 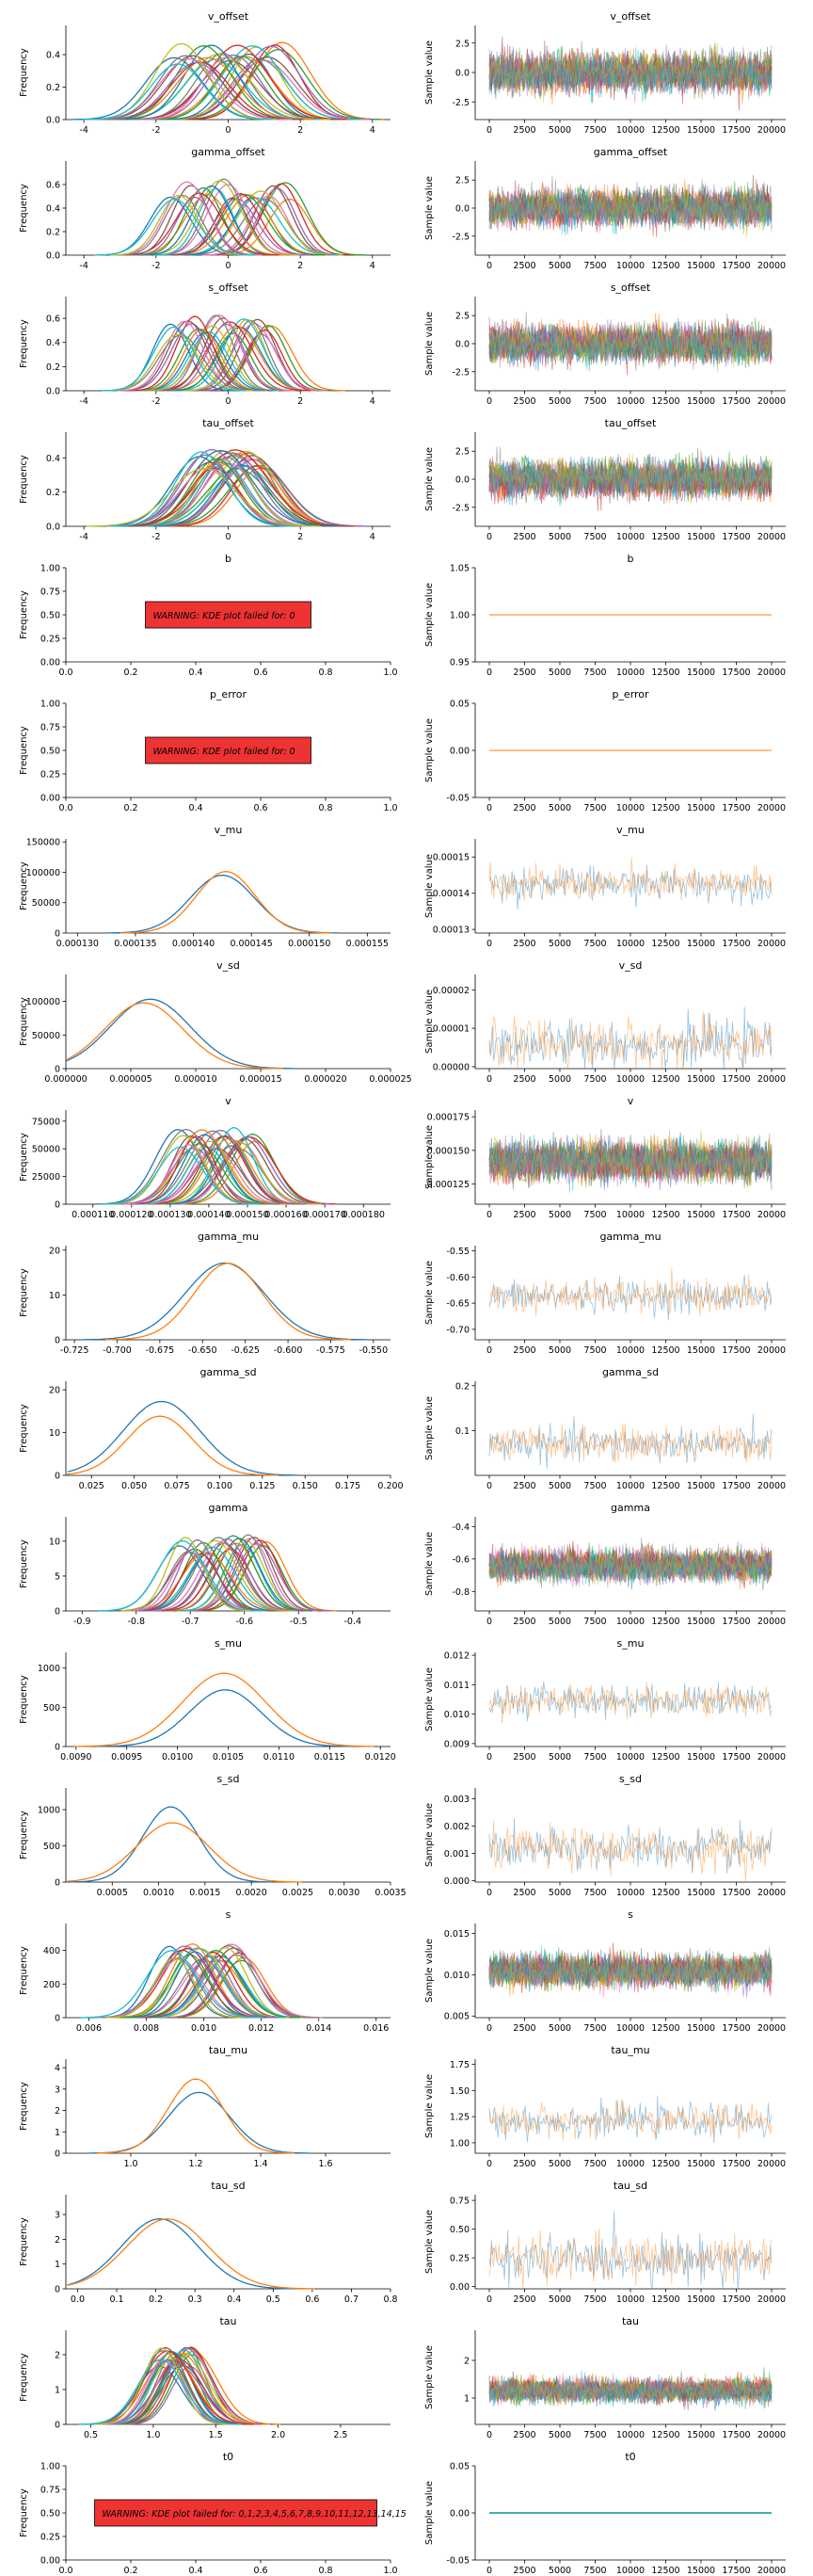 I want to click on kde-gamma-xtick-label: -0.5, so click(x=299, y=1622).